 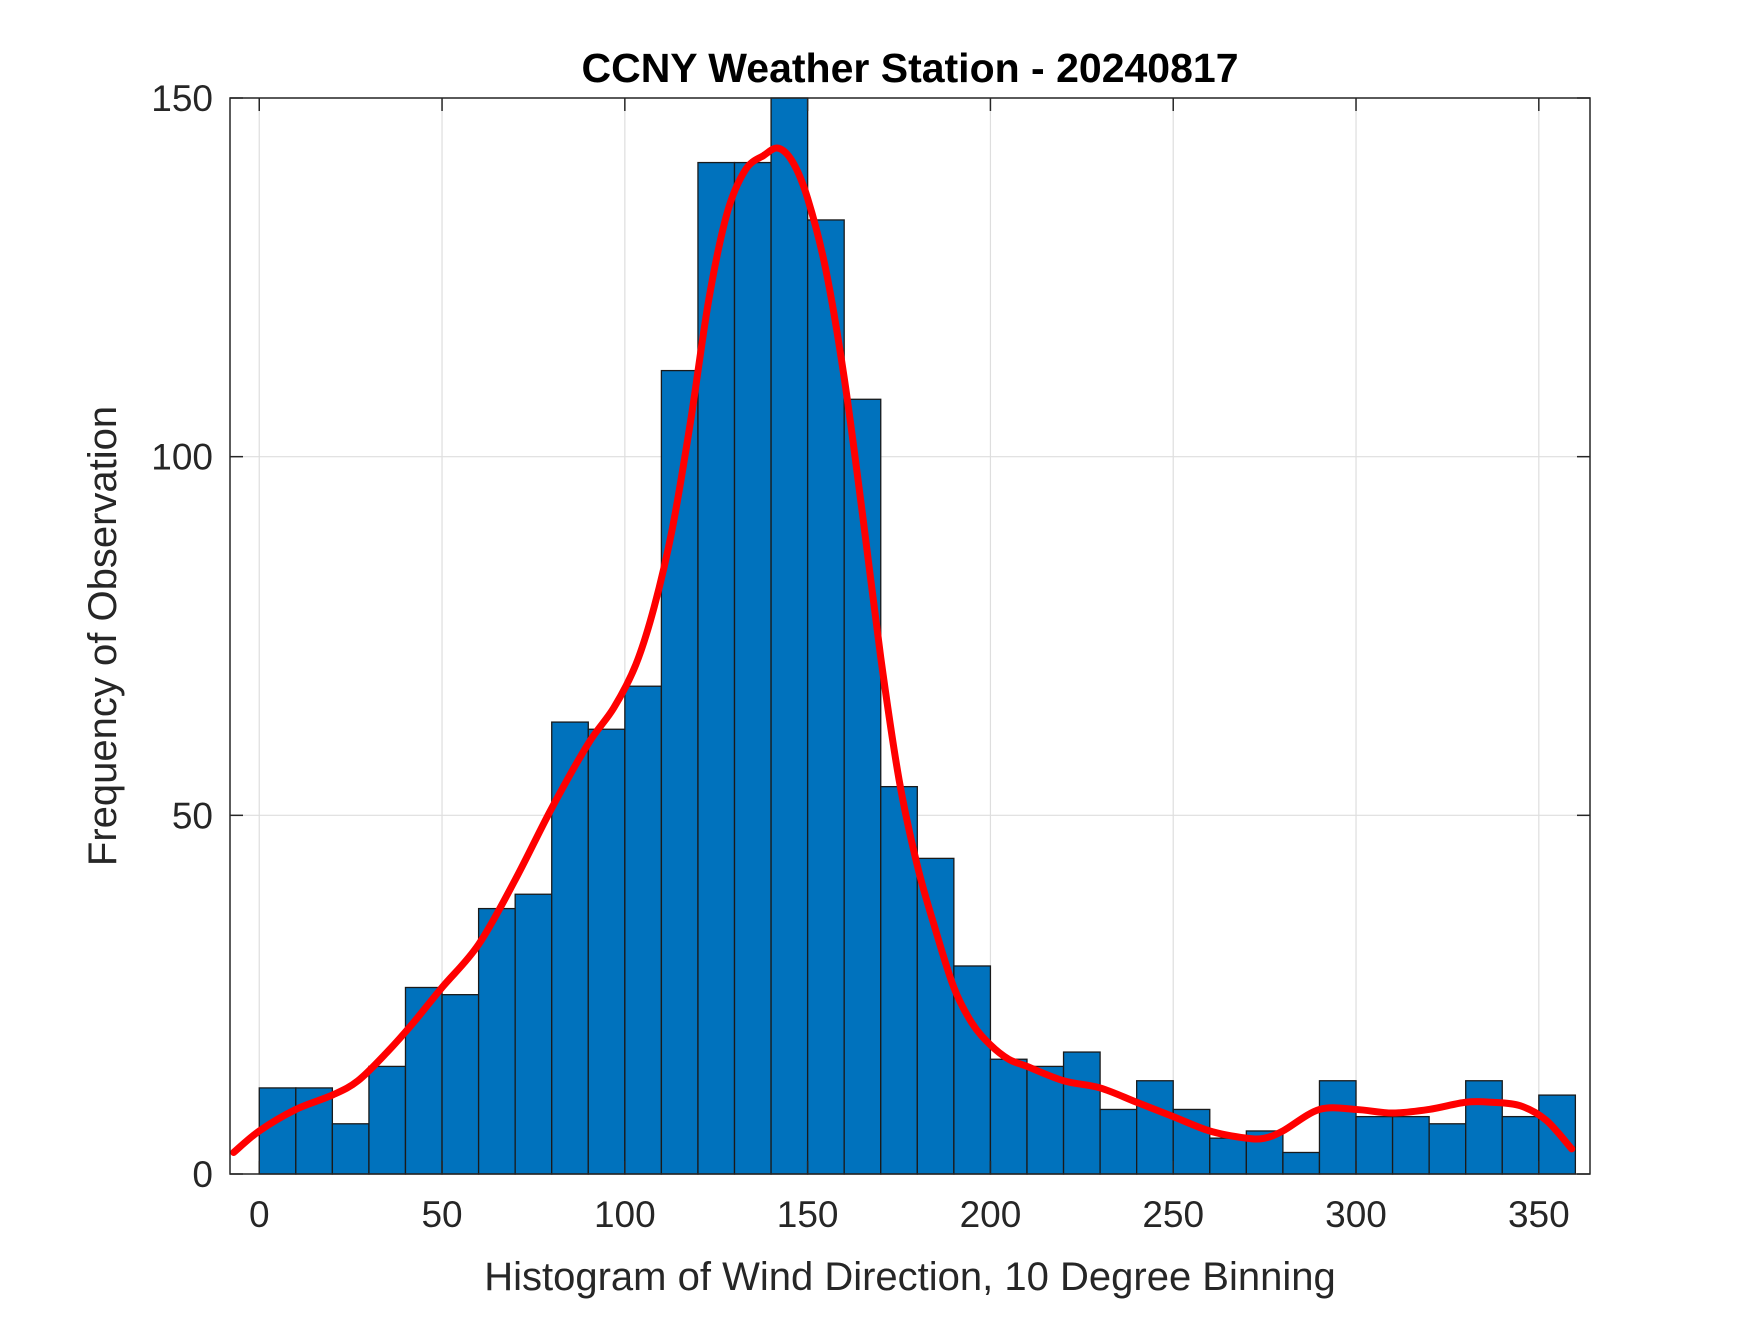 I want to click on x-tick-label: 150, so click(x=808, y=1214).